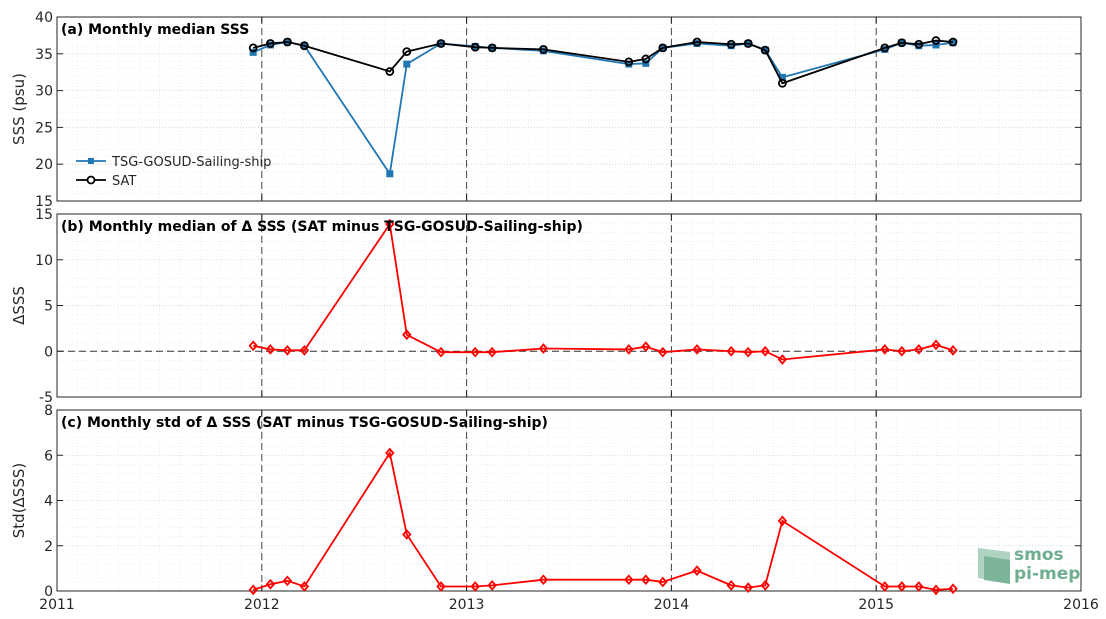 Image resolution: width=1106 pixels, height=619 pixels. What do you see at coordinates (44, 92) in the screenshot?
I see `y-tick-label: 30` at bounding box center [44, 92].